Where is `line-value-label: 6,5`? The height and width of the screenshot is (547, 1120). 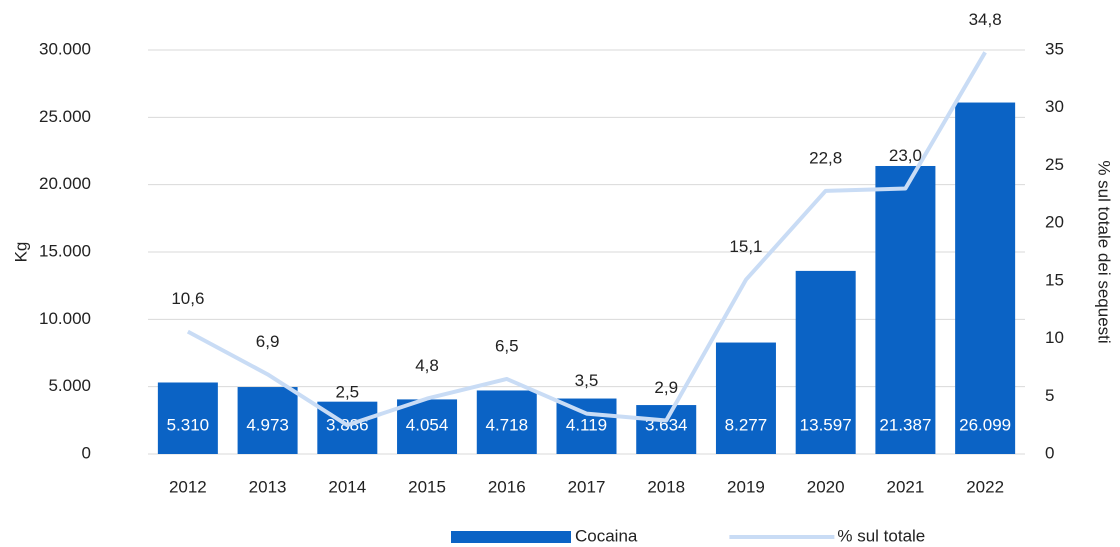
line-value-label: 6,5 is located at coordinates (507, 345).